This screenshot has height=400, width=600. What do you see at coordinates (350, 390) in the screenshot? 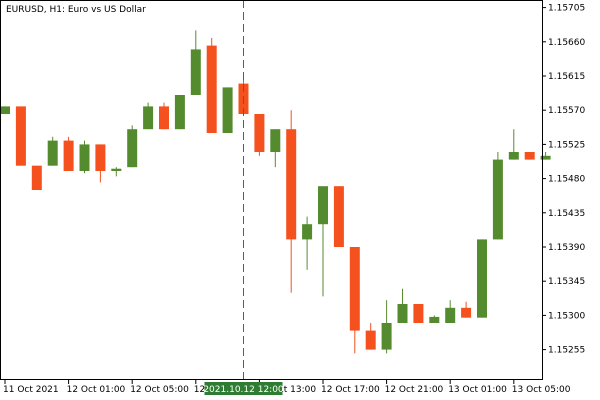
I see `x-tick-label: 12 Oct 17:00` at bounding box center [350, 390].